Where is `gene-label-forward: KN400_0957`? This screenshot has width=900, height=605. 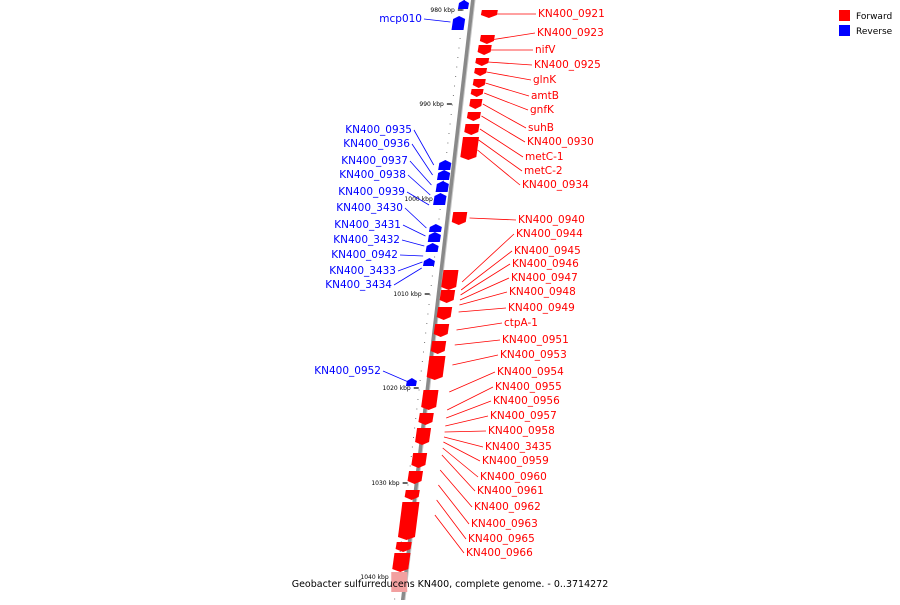 gene-label-forward: KN400_0957 is located at coordinates (523, 416).